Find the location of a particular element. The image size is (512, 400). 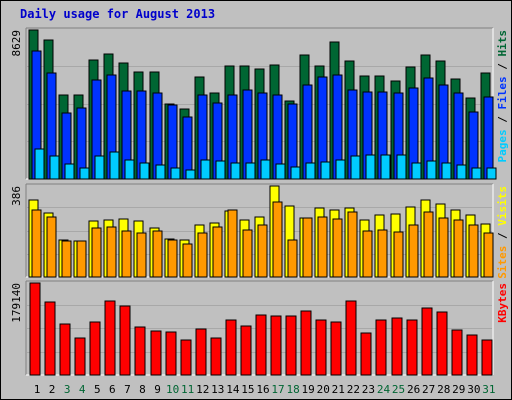

legend-0: Pages / Files / Hits is located at coordinates (502, 96).